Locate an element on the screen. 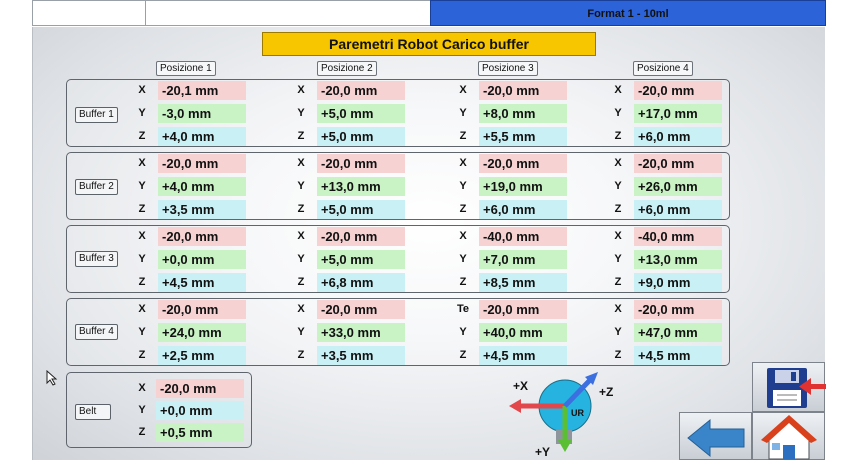 The width and height of the screenshot is (855, 466). belt-axis-y: Y is located at coordinates (142, 410).